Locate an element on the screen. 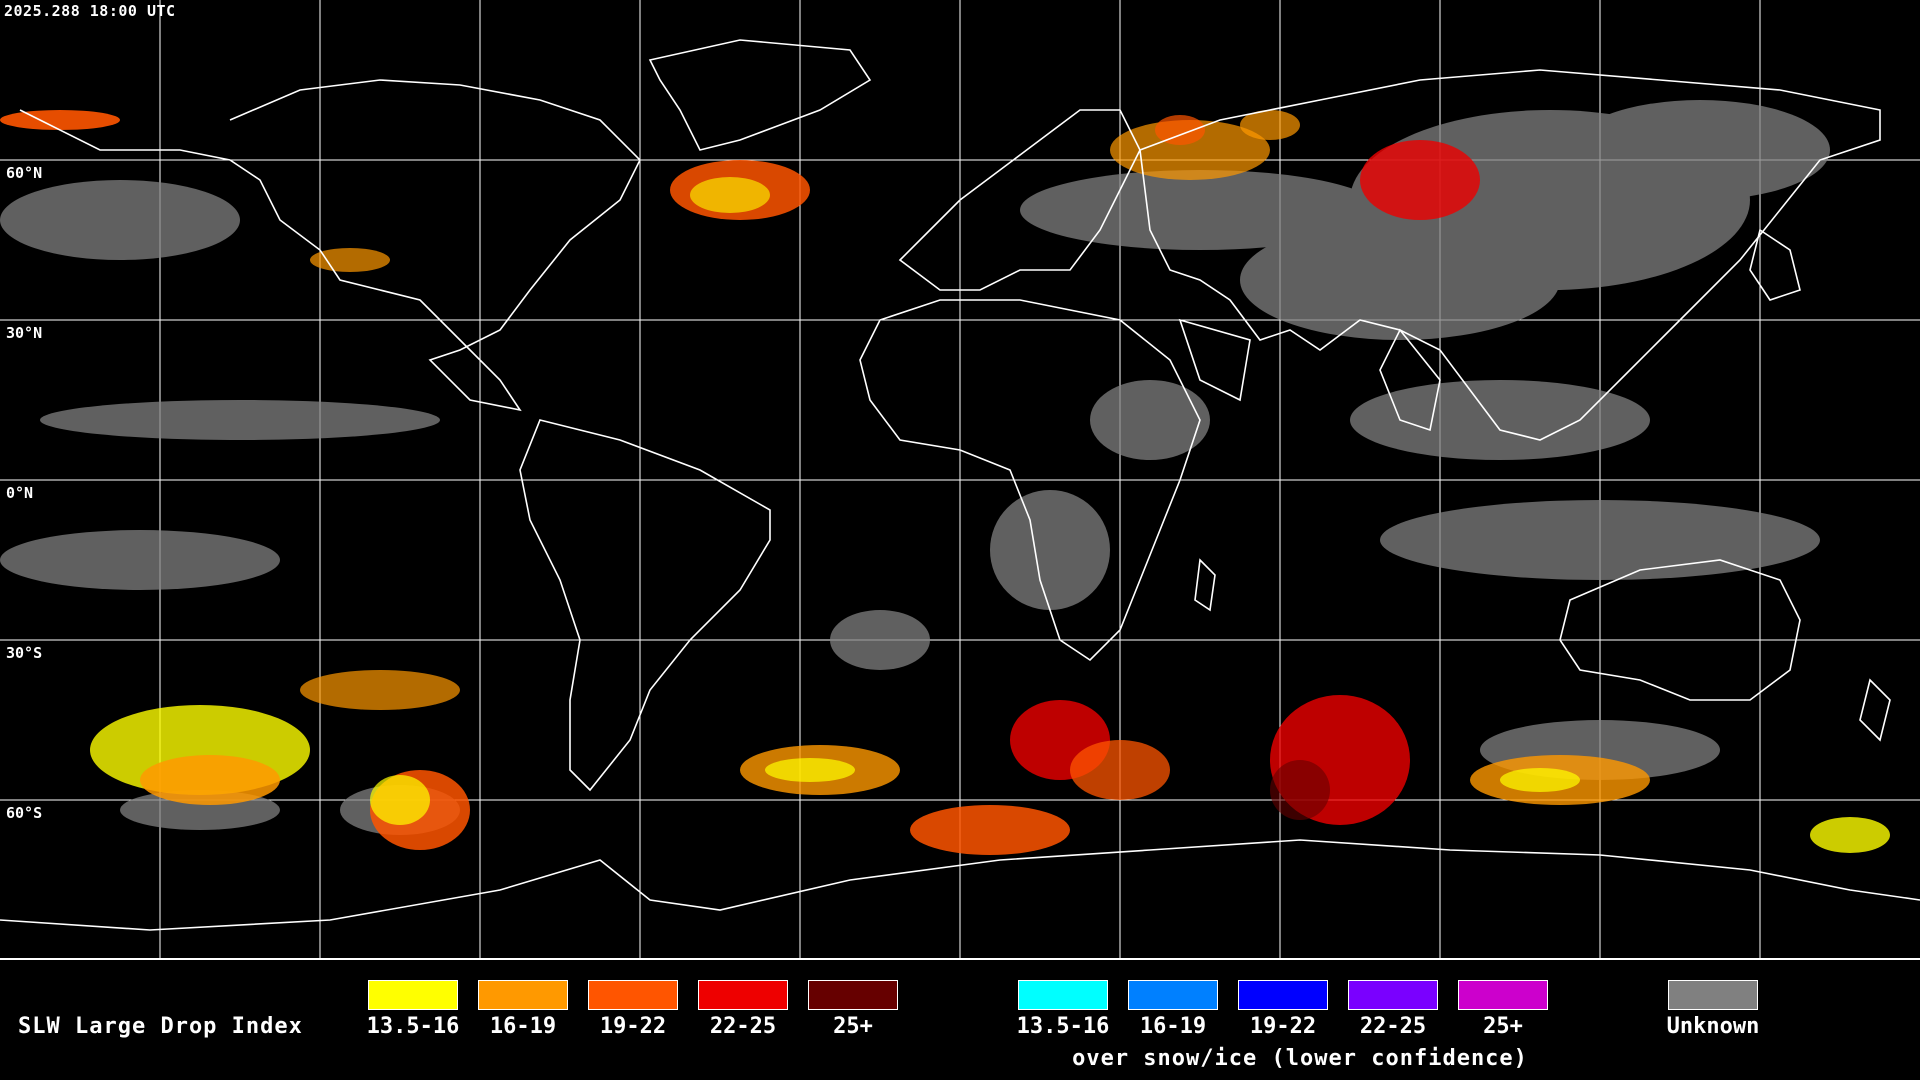  lat-label-0n: 0°N is located at coordinates (20, 493).